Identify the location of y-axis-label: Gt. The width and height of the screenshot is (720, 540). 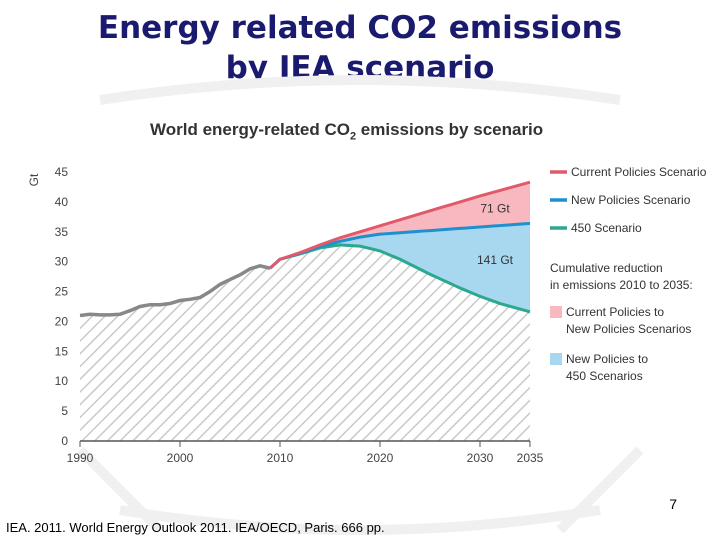
(34, 179).